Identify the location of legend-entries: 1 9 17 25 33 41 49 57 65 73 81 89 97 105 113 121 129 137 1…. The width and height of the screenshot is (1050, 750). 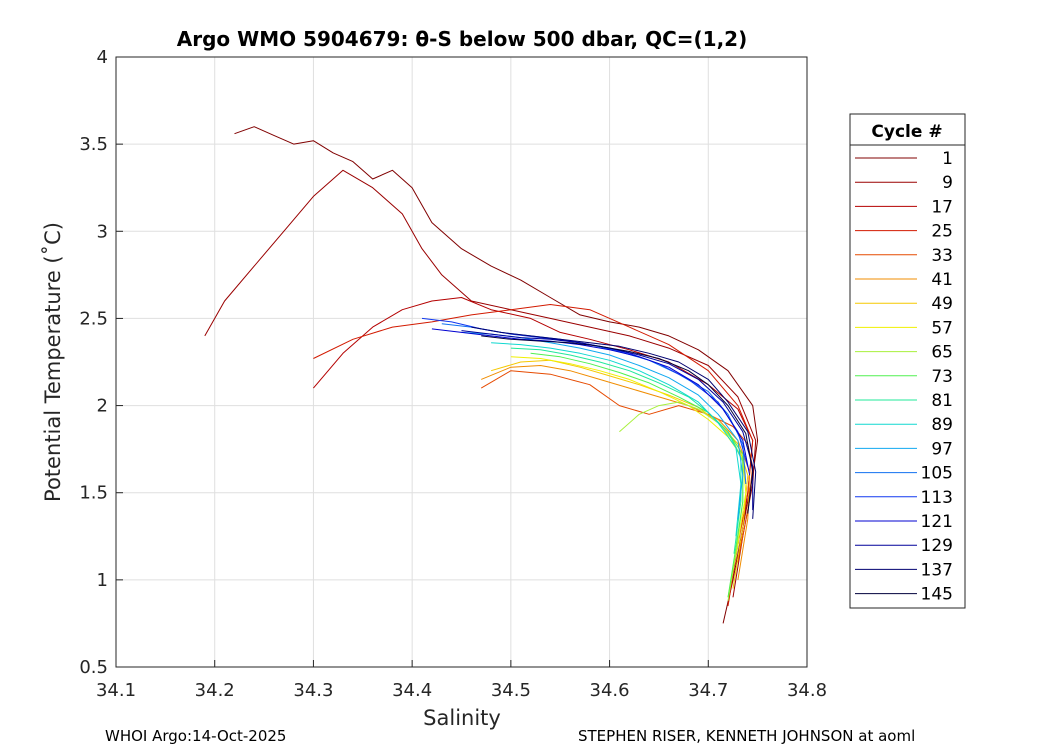
(904, 377).